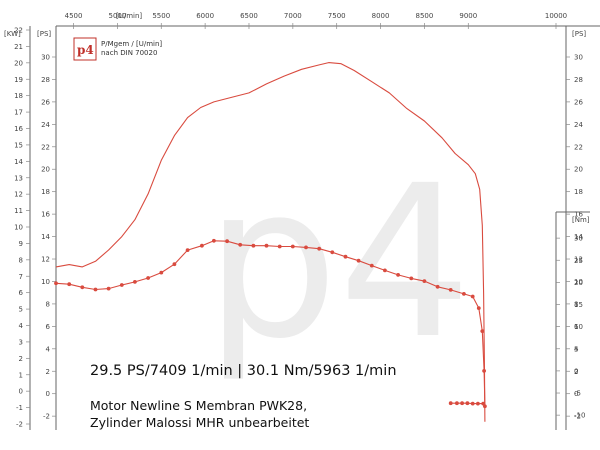 The image size is (600, 450). I want to click on ps-right-tick-label: 24, so click(578, 125).